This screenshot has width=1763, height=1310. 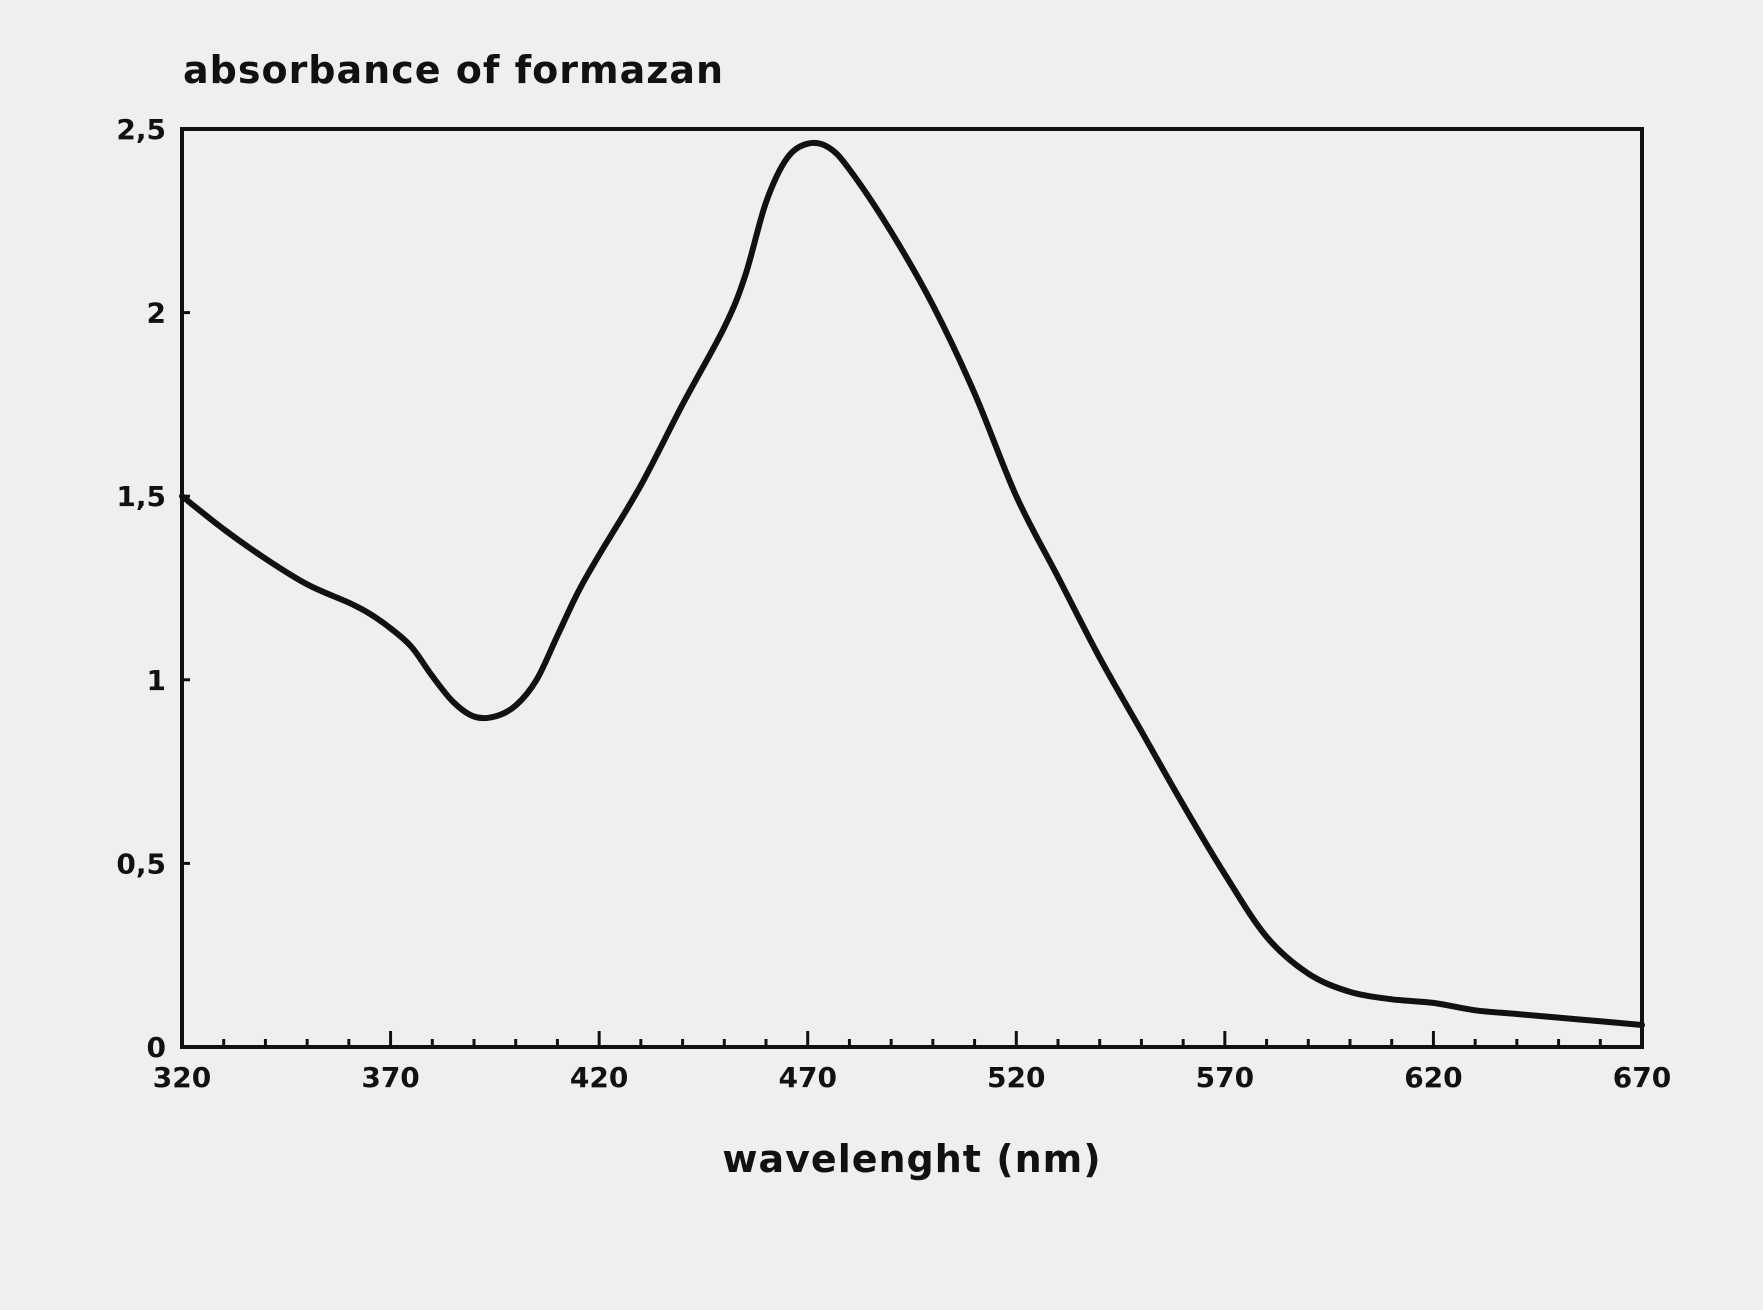 What do you see at coordinates (1642, 1077) in the screenshot?
I see `x-tick-label: 670` at bounding box center [1642, 1077].